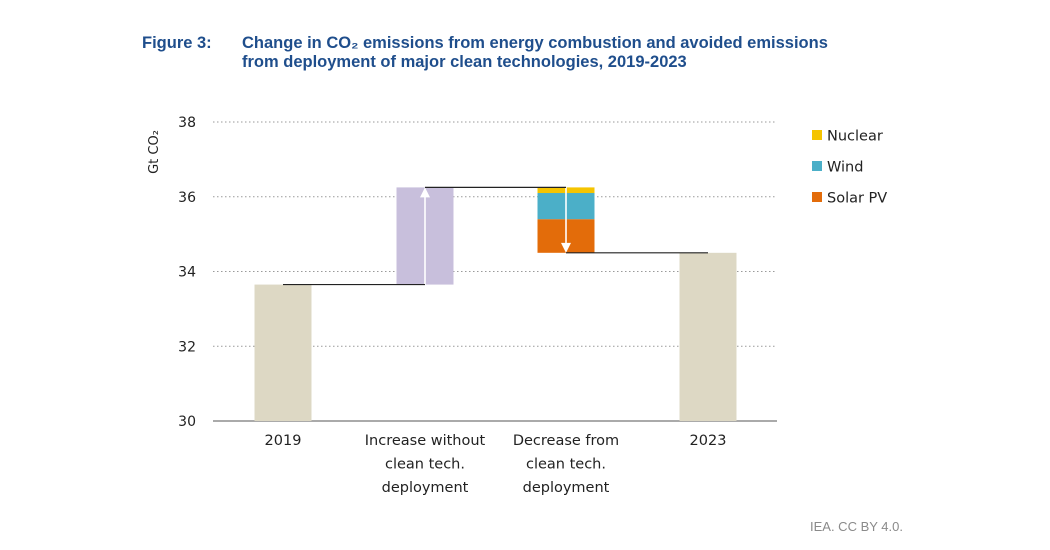 This screenshot has height=550, width=1050. I want to click on bar-2019, so click(283, 352).